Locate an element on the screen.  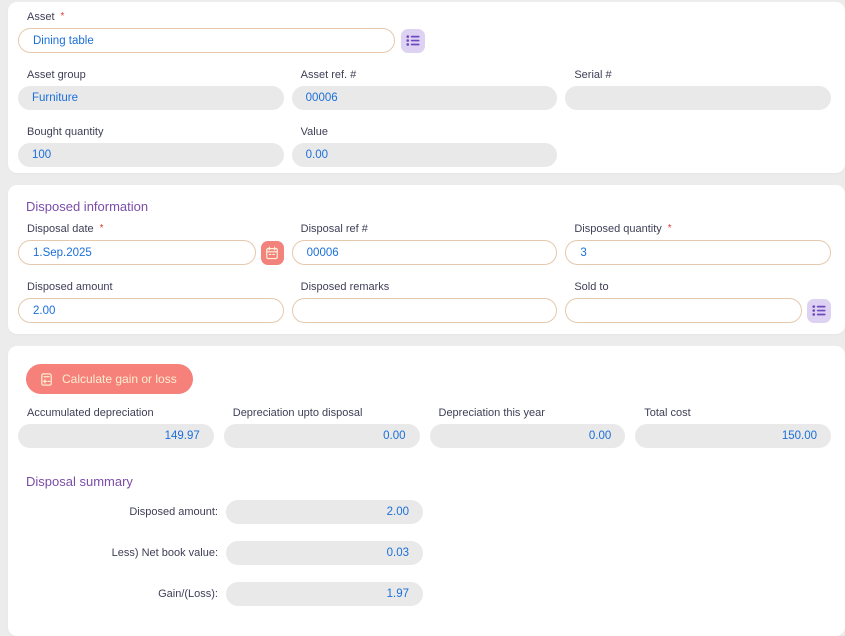
summary-net-book-value-field: 0.03 is located at coordinates (324, 553).